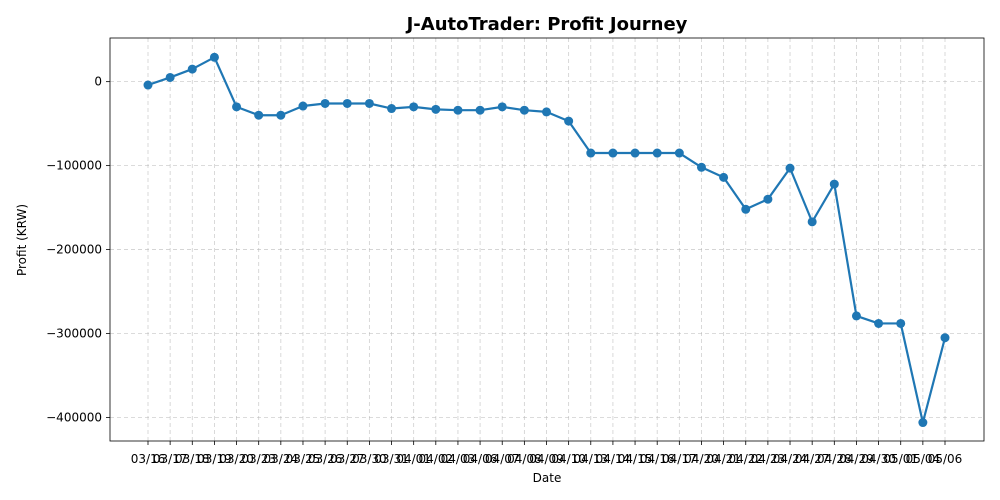 The image size is (1000, 500). What do you see at coordinates (790, 459) in the screenshot?
I see `x-tick-label: 04/24` at bounding box center [790, 459].